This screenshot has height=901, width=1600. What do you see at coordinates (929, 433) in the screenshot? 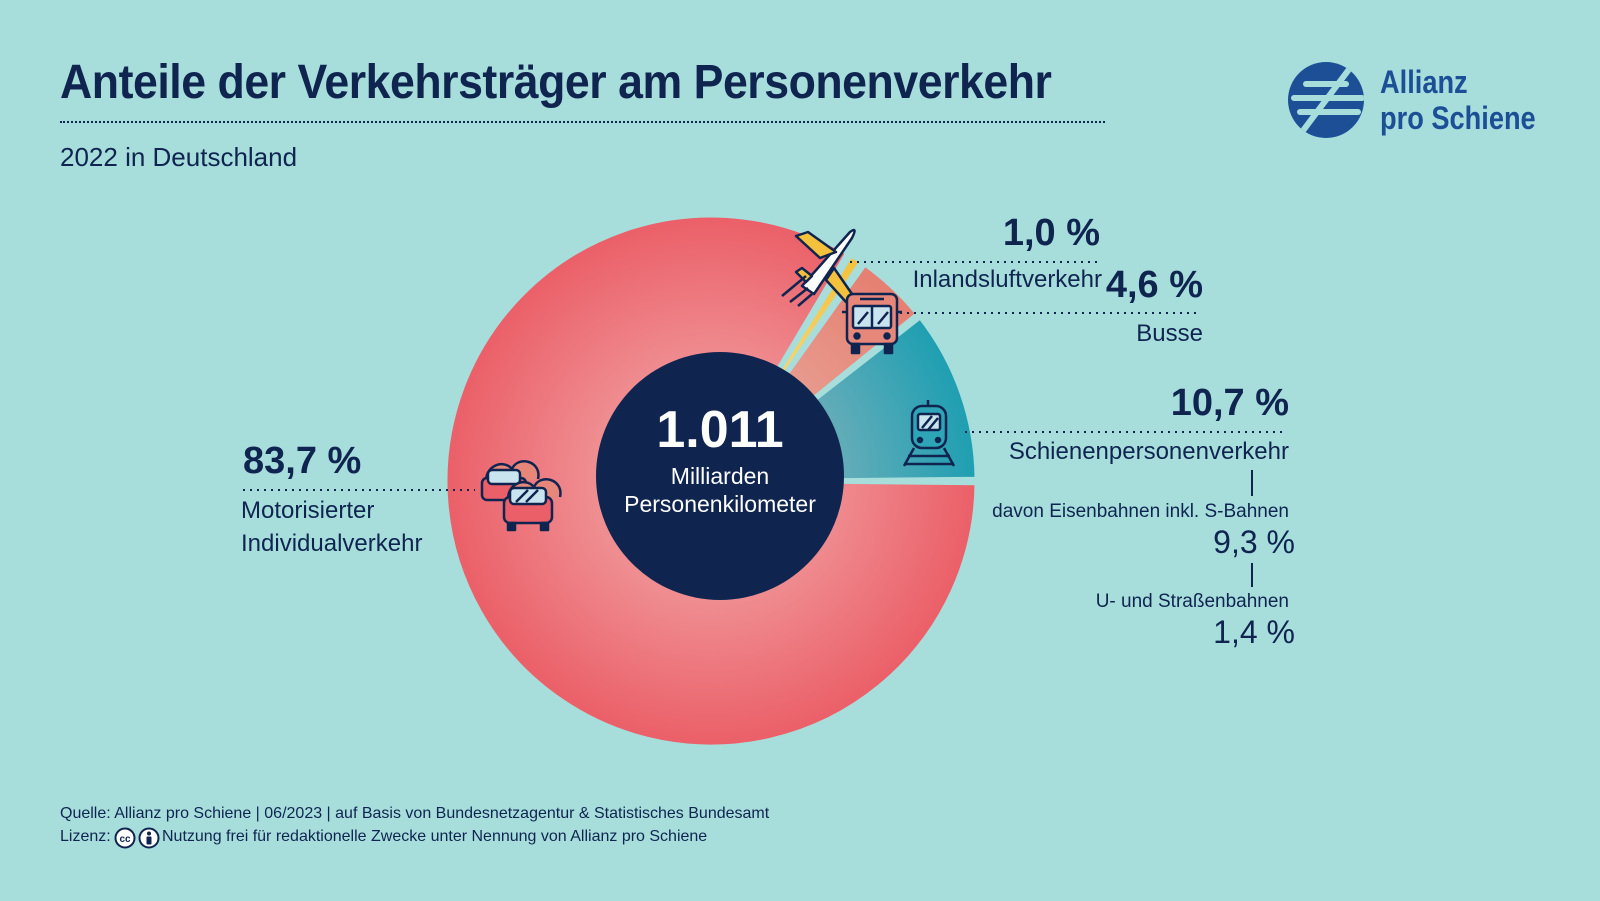
I see `train-icon` at bounding box center [929, 433].